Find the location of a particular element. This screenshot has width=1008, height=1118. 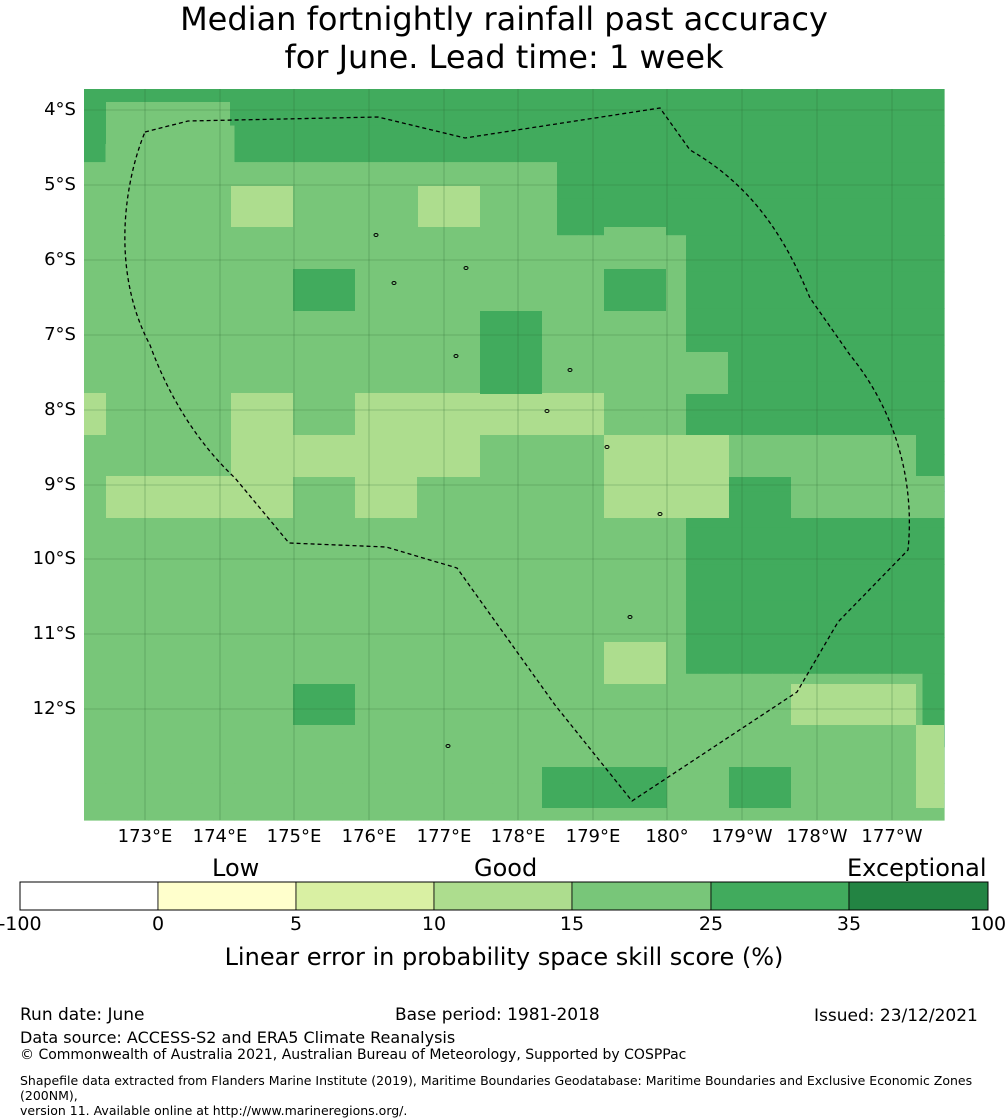

longitude-label: 177°W is located at coordinates (892, 836).